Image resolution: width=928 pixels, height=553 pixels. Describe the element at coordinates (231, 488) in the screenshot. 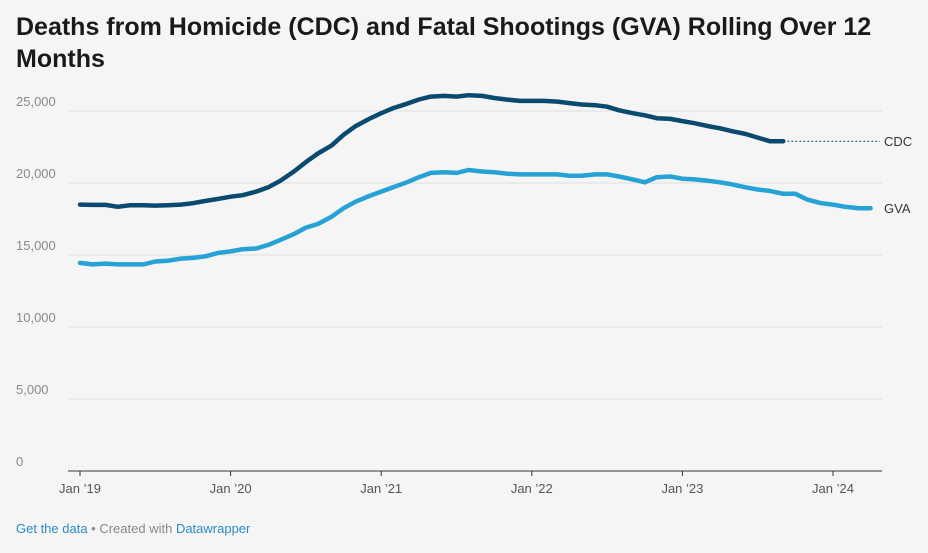

I see `x-tick-label: Jan ’20` at that location.